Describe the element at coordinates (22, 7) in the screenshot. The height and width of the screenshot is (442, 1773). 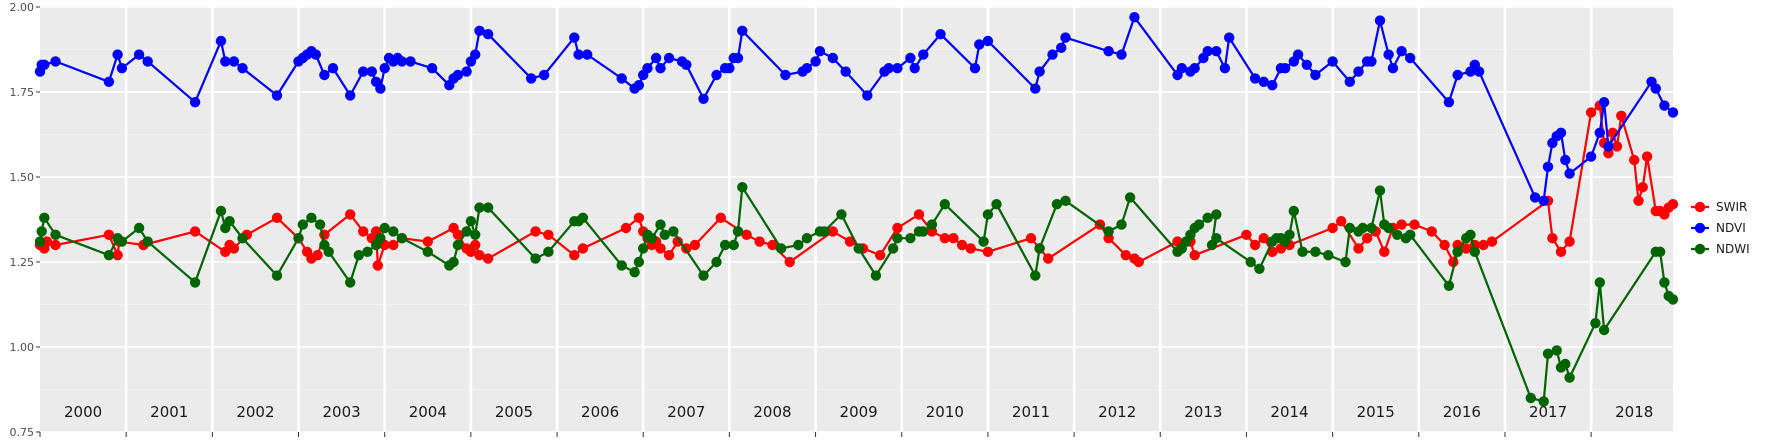
I see `y-tick-label: 2.00` at that location.